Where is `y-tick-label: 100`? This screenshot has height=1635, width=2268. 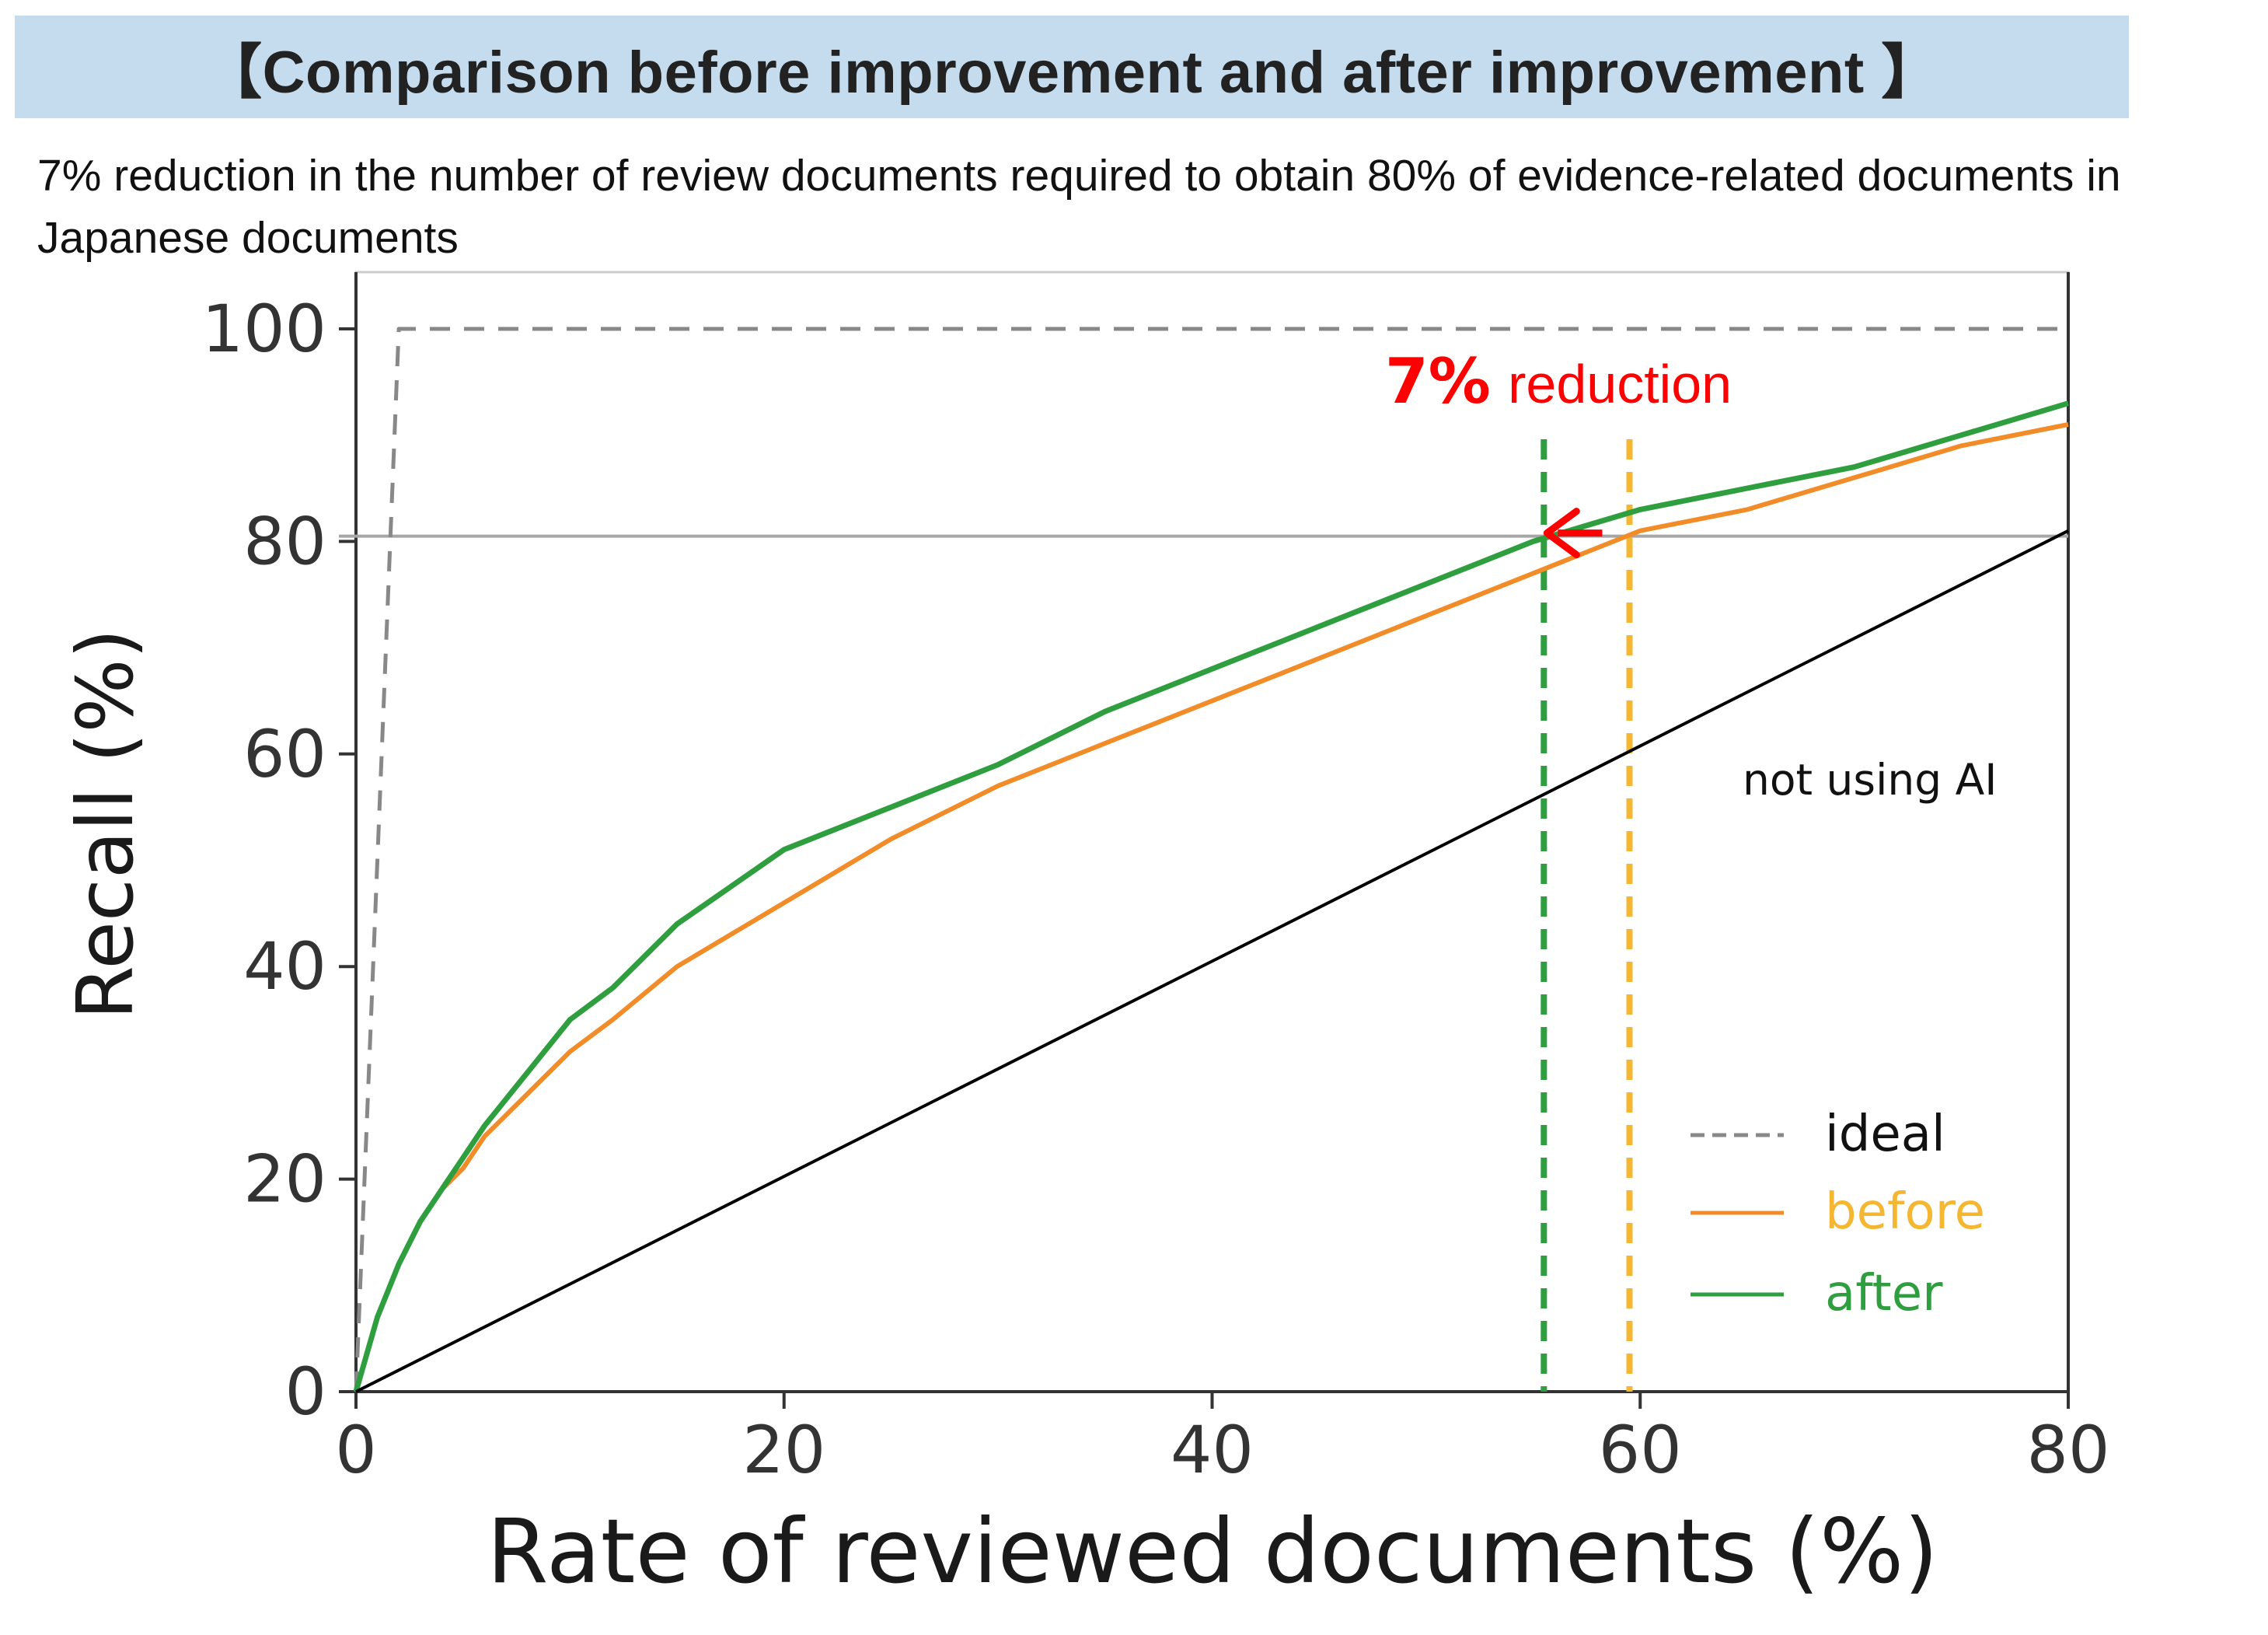 y-tick-label: 100 is located at coordinates (264, 329).